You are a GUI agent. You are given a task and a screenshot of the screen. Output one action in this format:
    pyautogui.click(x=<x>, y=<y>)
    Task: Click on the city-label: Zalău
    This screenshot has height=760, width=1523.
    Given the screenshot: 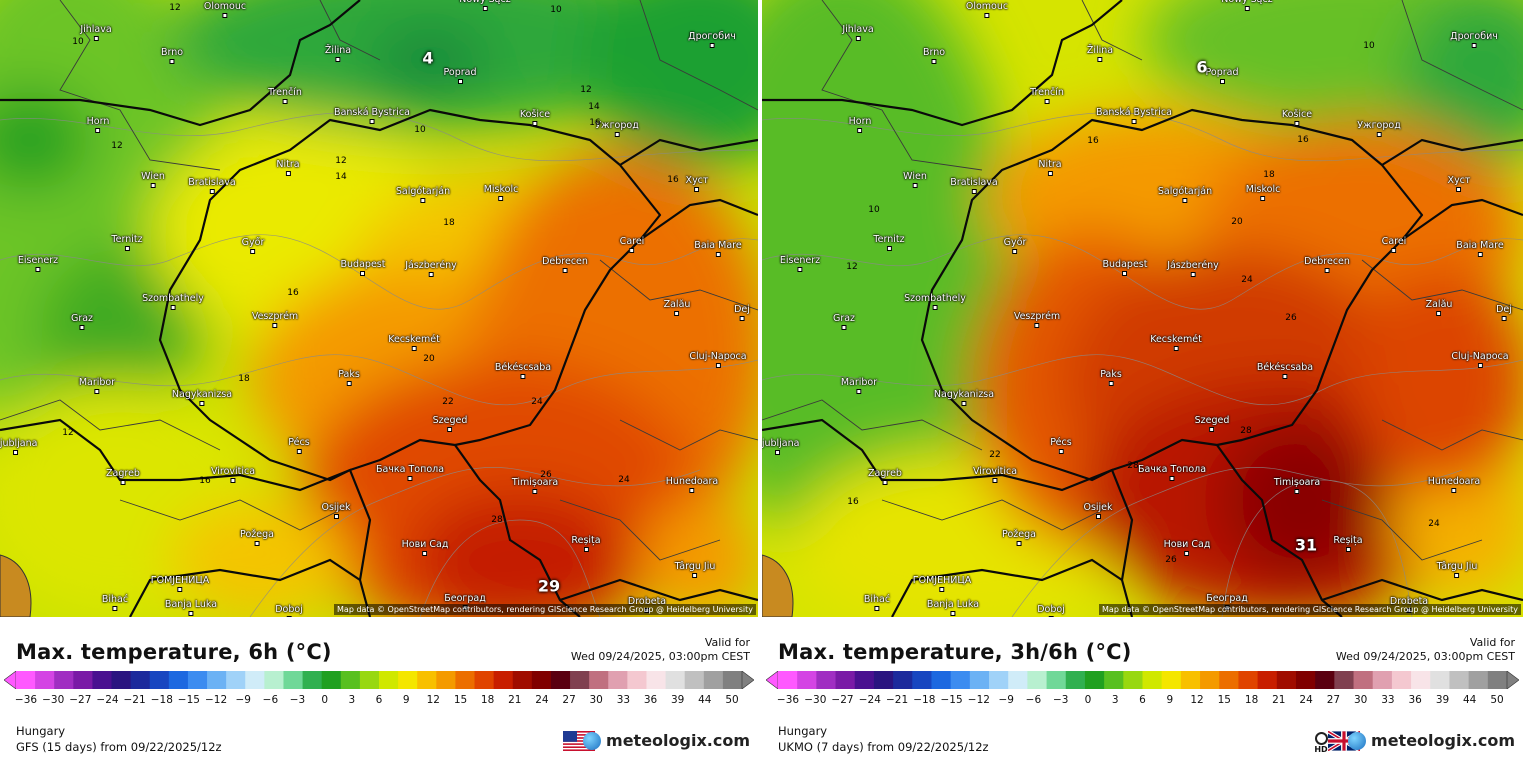 What is the action you would take?
    pyautogui.click(x=677, y=304)
    